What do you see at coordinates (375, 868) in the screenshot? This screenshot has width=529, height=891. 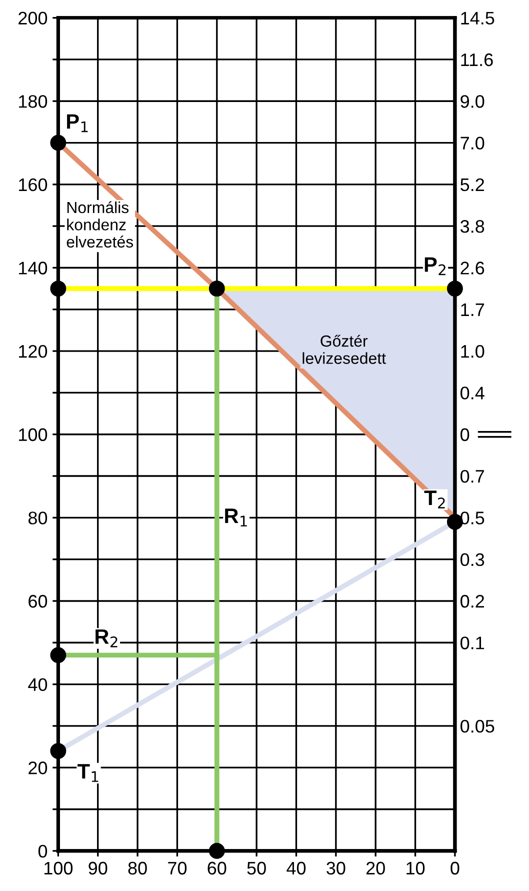 I see `x-tick-label: 20` at bounding box center [375, 868].